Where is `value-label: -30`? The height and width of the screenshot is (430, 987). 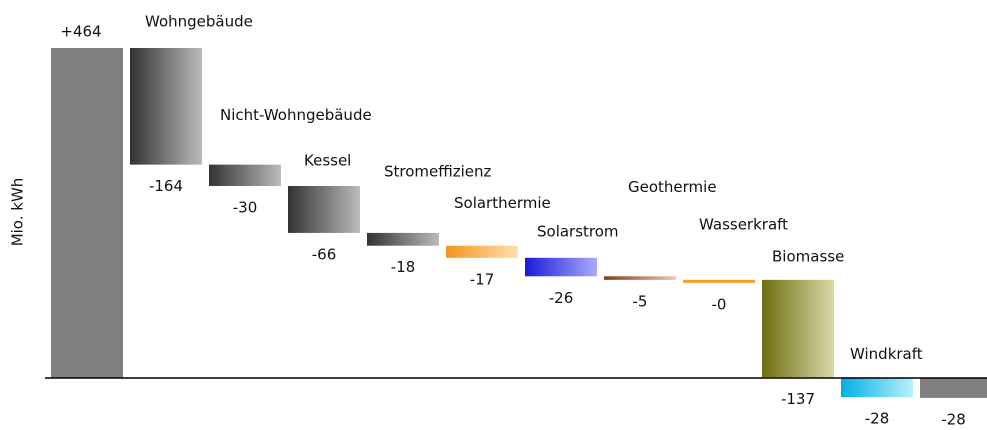
value-label: -30 is located at coordinates (245, 207).